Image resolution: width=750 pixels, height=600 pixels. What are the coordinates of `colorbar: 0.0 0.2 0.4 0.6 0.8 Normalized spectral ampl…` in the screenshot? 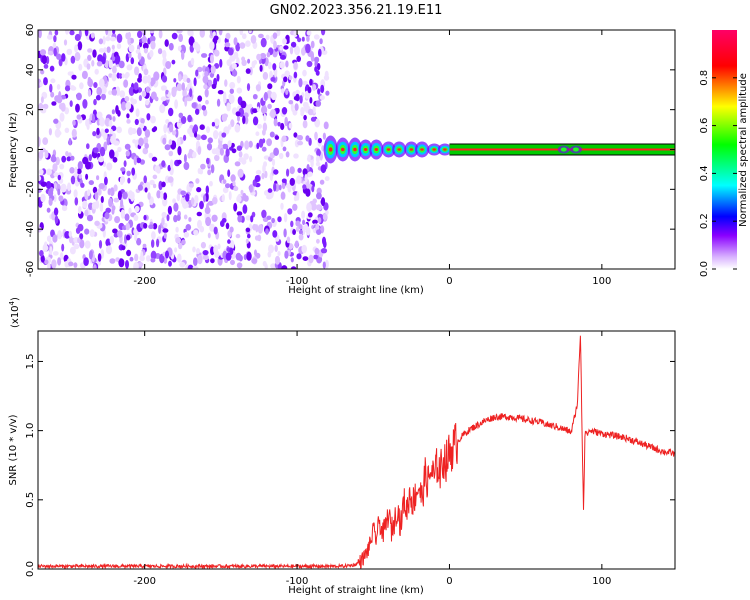 It's located at (724, 153).